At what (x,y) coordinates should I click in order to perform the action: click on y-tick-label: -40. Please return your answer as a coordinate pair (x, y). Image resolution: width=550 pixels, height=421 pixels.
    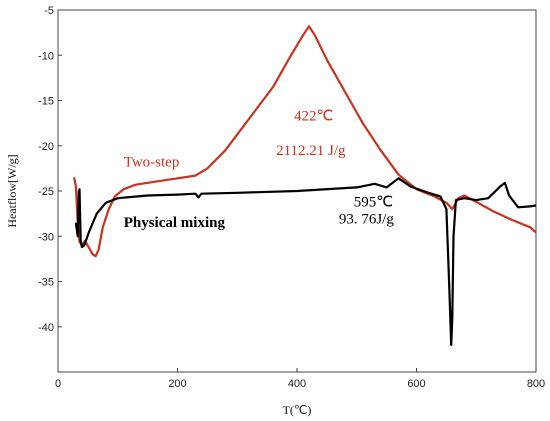
    Looking at the image, I should click on (46, 328).